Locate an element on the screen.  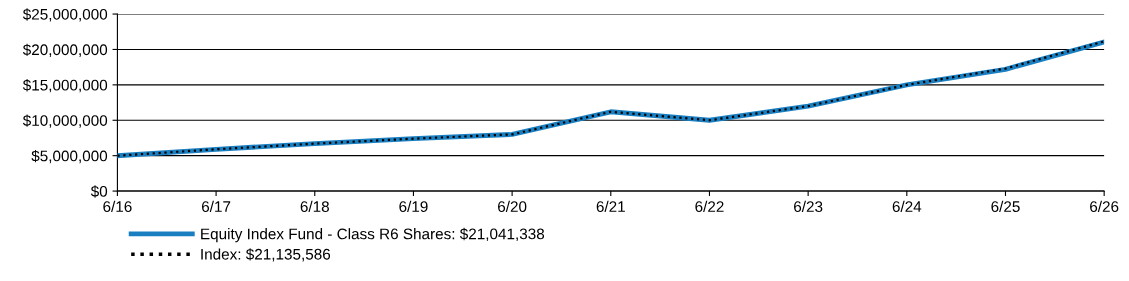
x-tick-label: 6/25 is located at coordinates (1005, 206).